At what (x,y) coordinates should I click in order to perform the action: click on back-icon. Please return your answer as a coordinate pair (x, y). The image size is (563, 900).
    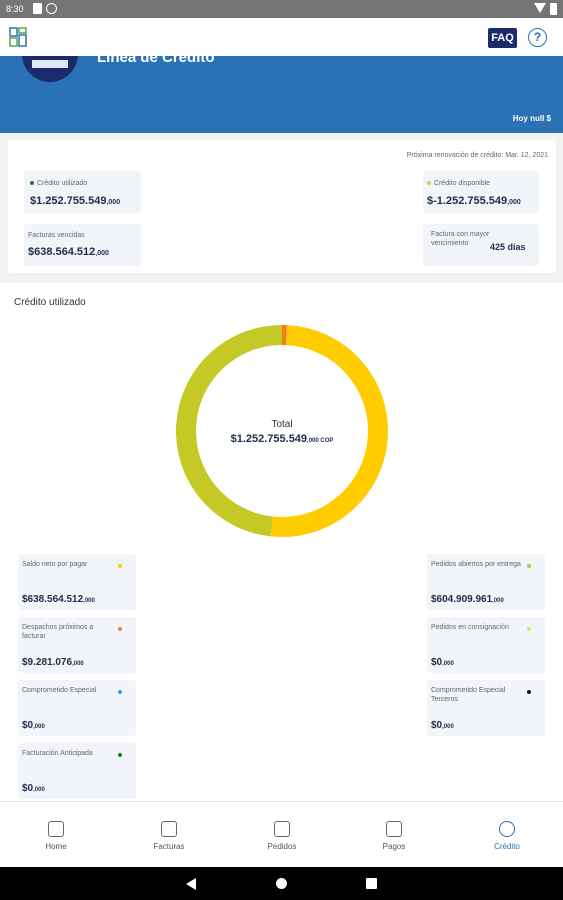
    Looking at the image, I should click on (191, 884).